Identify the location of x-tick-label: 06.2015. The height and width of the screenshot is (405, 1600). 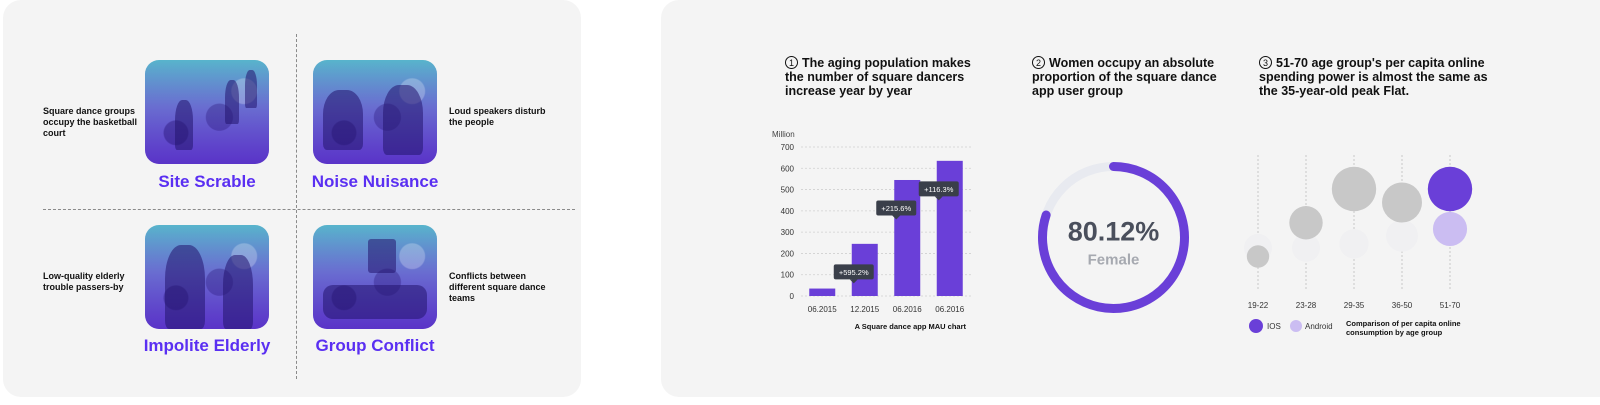
(822, 309).